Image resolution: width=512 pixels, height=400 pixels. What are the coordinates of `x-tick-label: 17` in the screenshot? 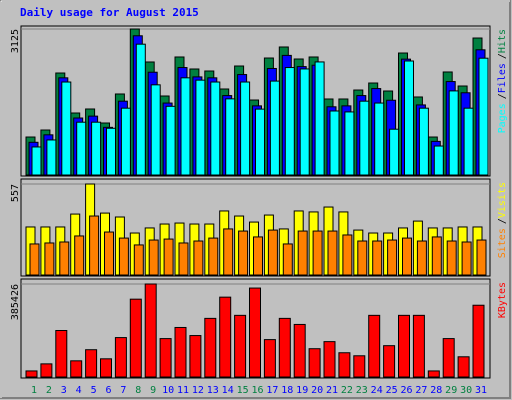 It's located at (272, 390).